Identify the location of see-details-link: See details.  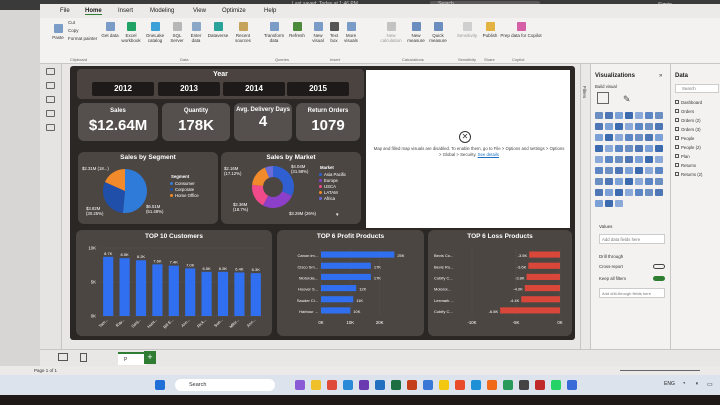
(488, 154).